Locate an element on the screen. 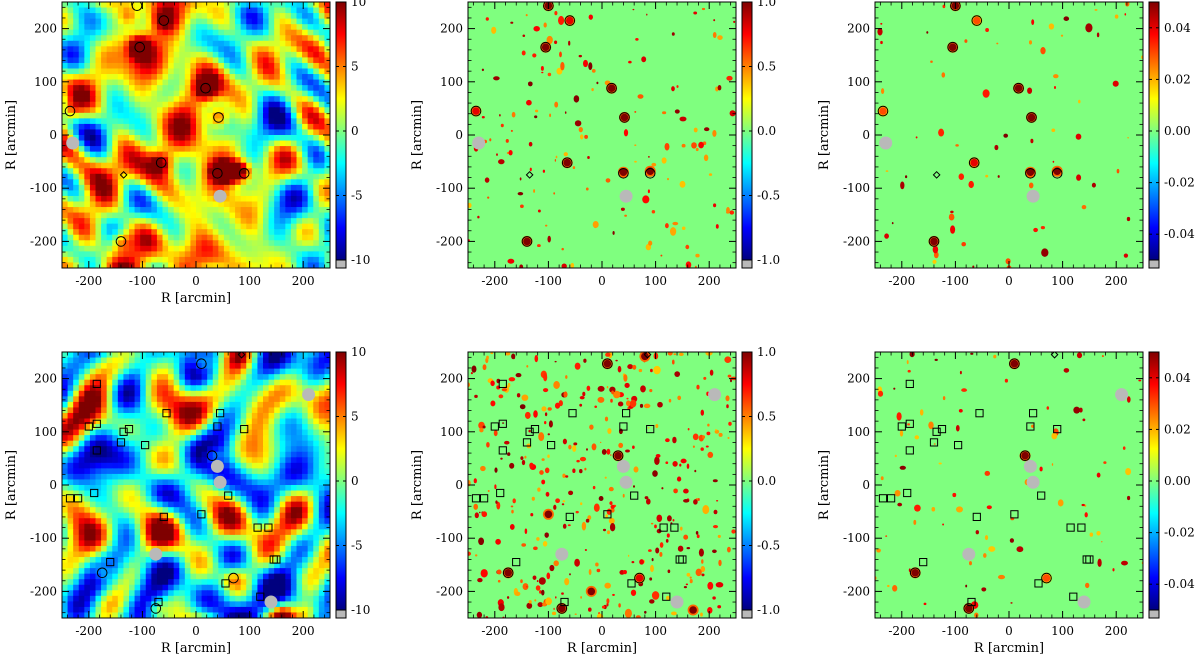 The image size is (1200, 657). colorbar-tick-label: 1.0 is located at coordinates (766, 4).